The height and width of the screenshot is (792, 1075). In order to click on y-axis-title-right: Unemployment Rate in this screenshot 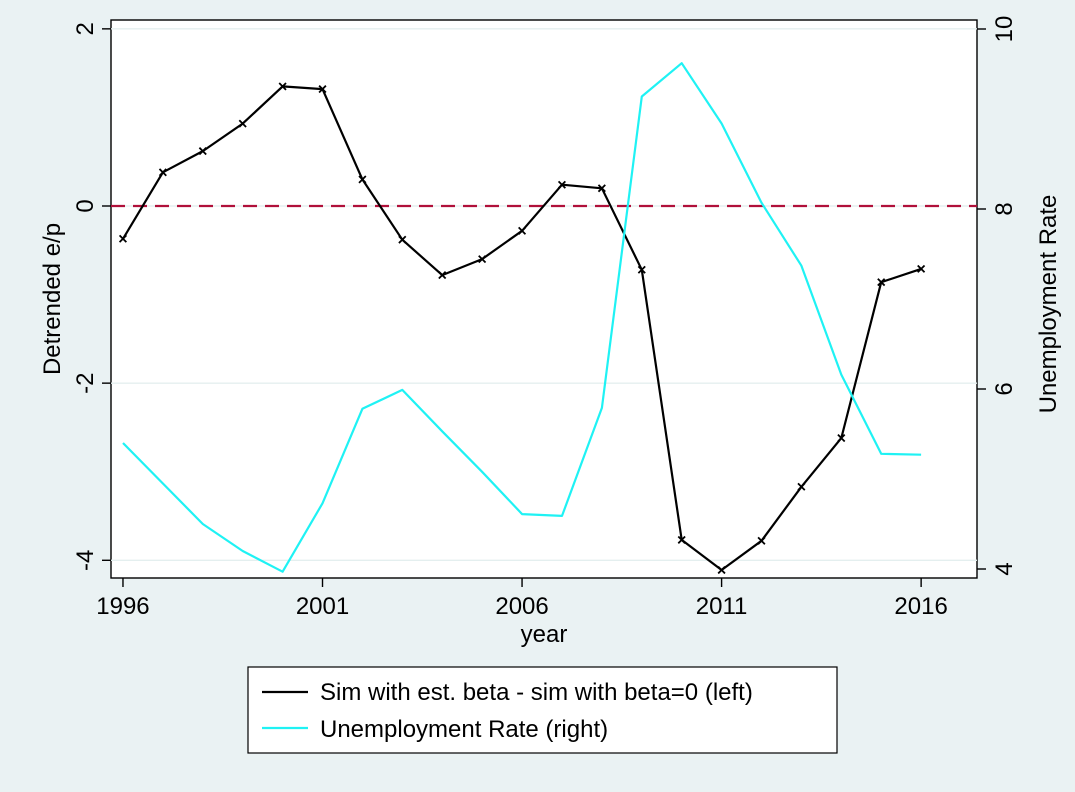, I will do `click(1048, 304)`.